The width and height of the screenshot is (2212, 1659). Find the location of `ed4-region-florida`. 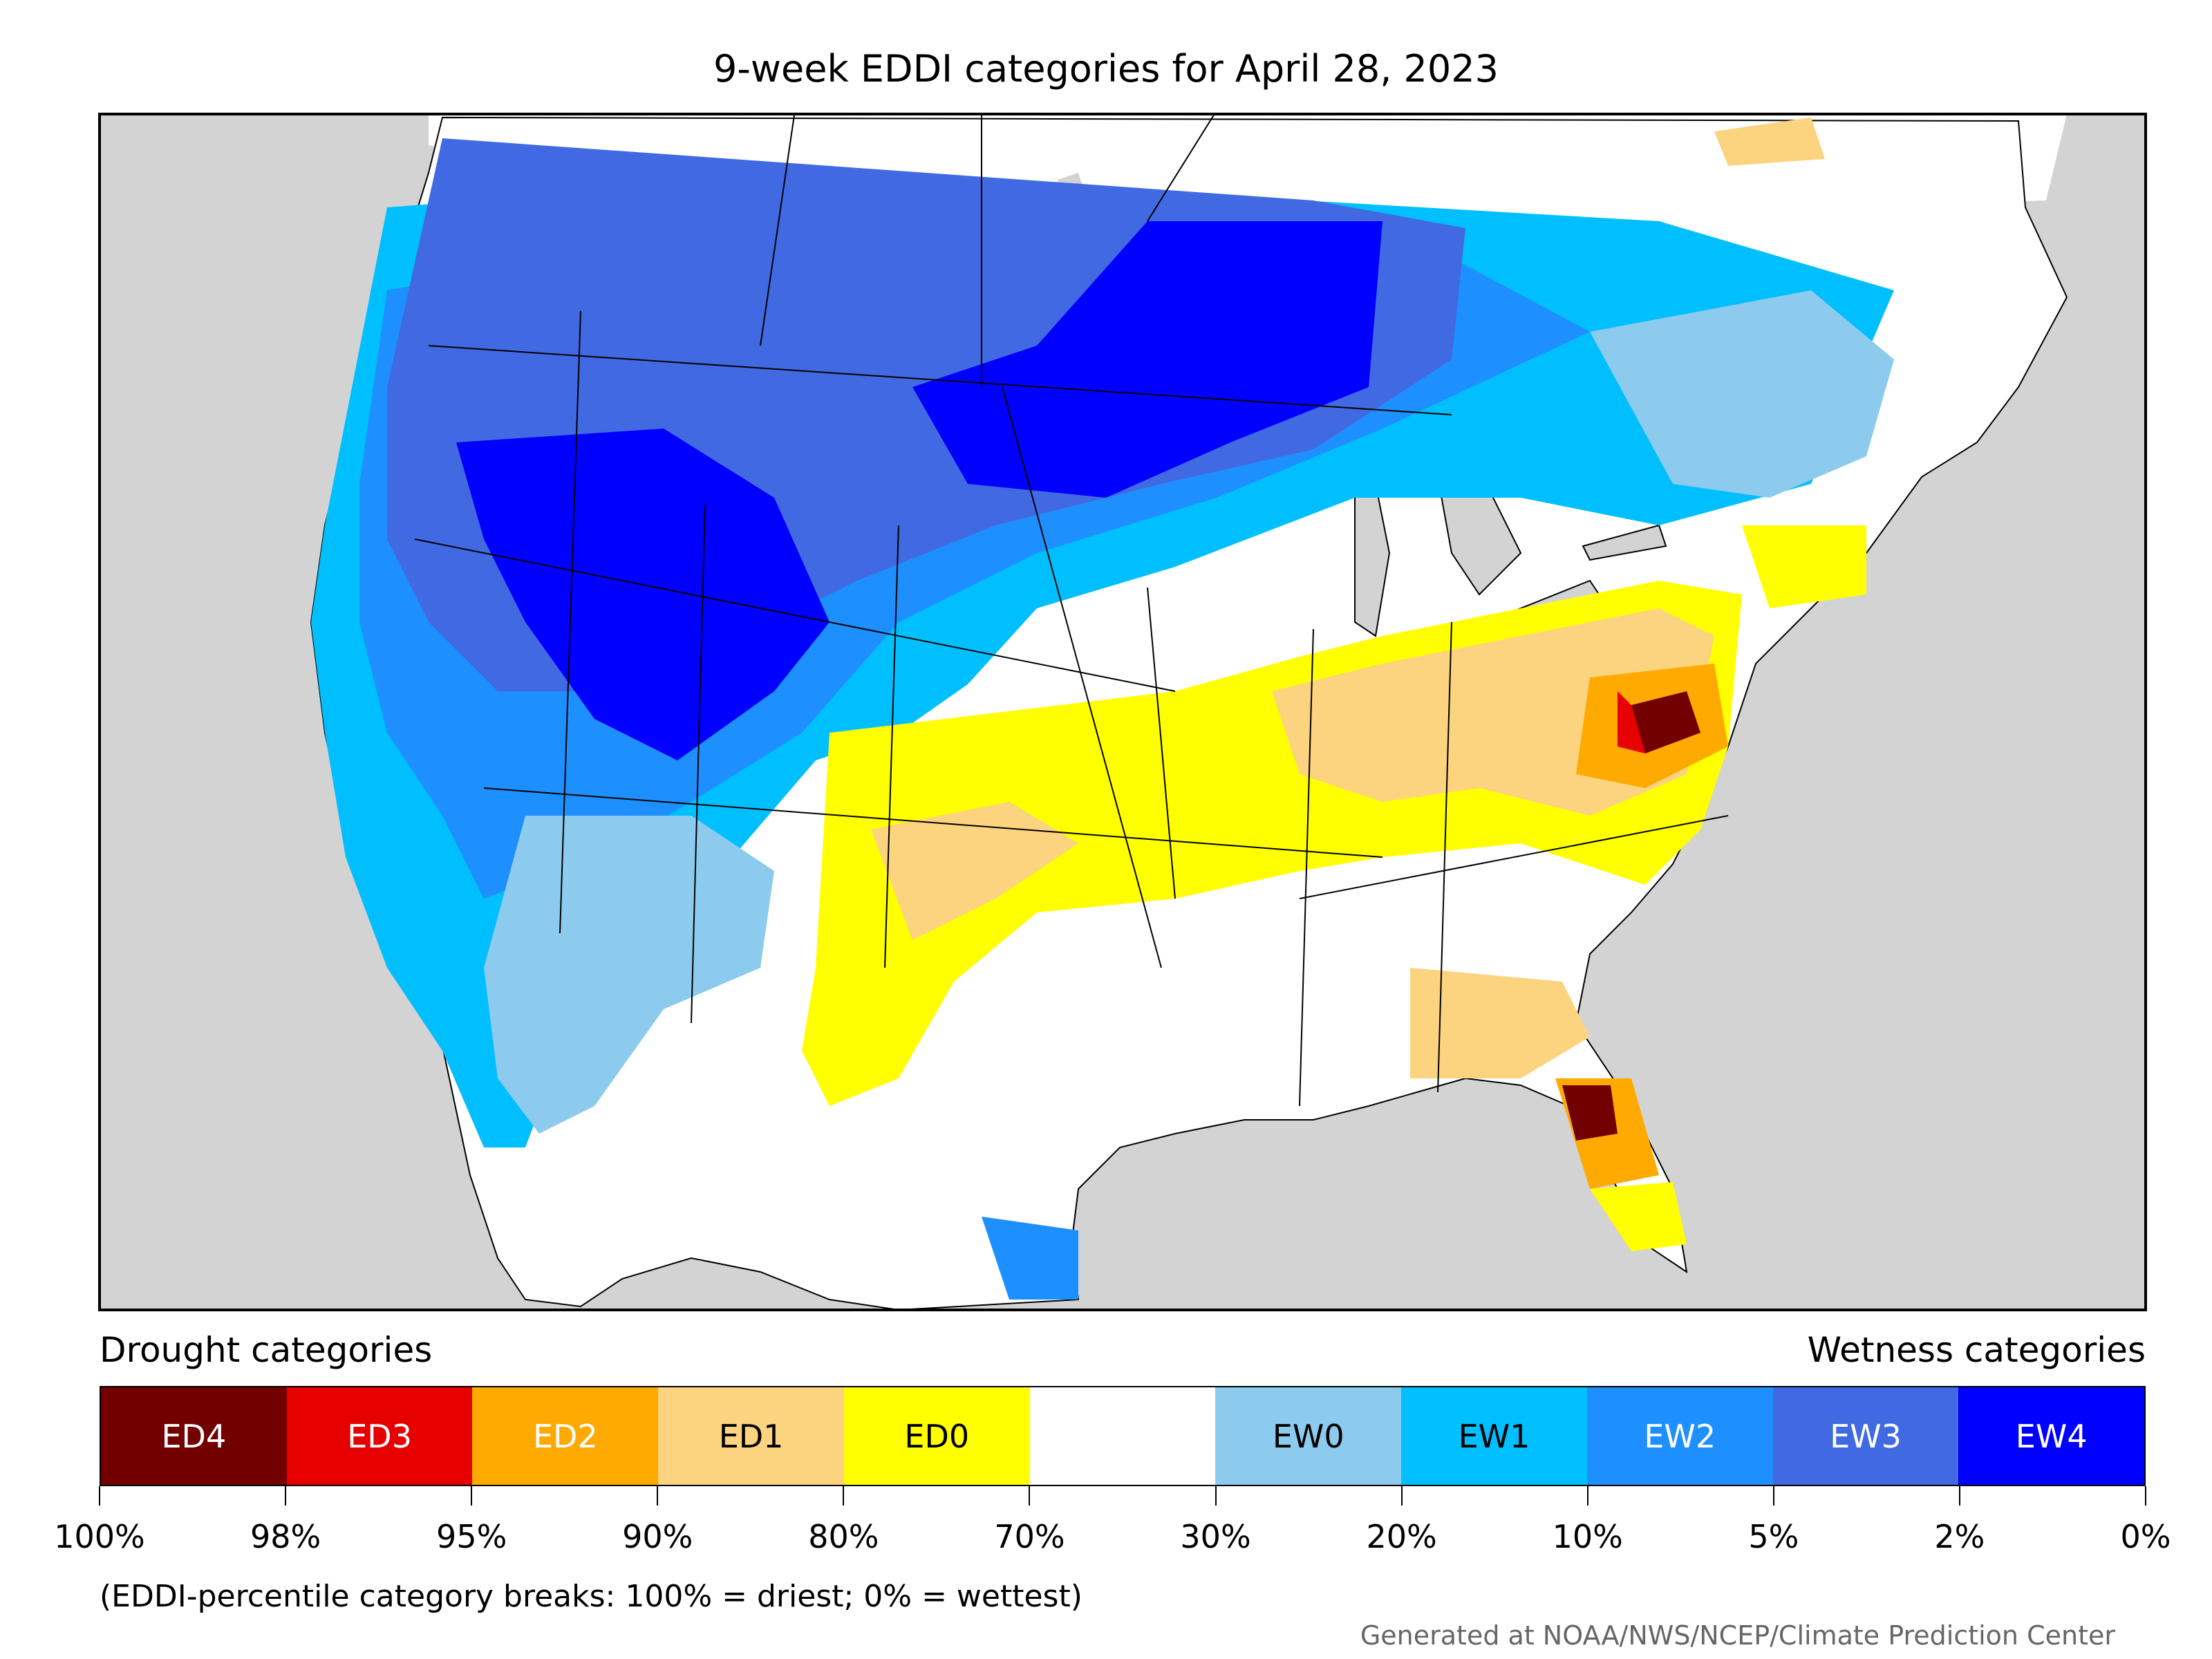

ed4-region-florida is located at coordinates (1590, 1113).